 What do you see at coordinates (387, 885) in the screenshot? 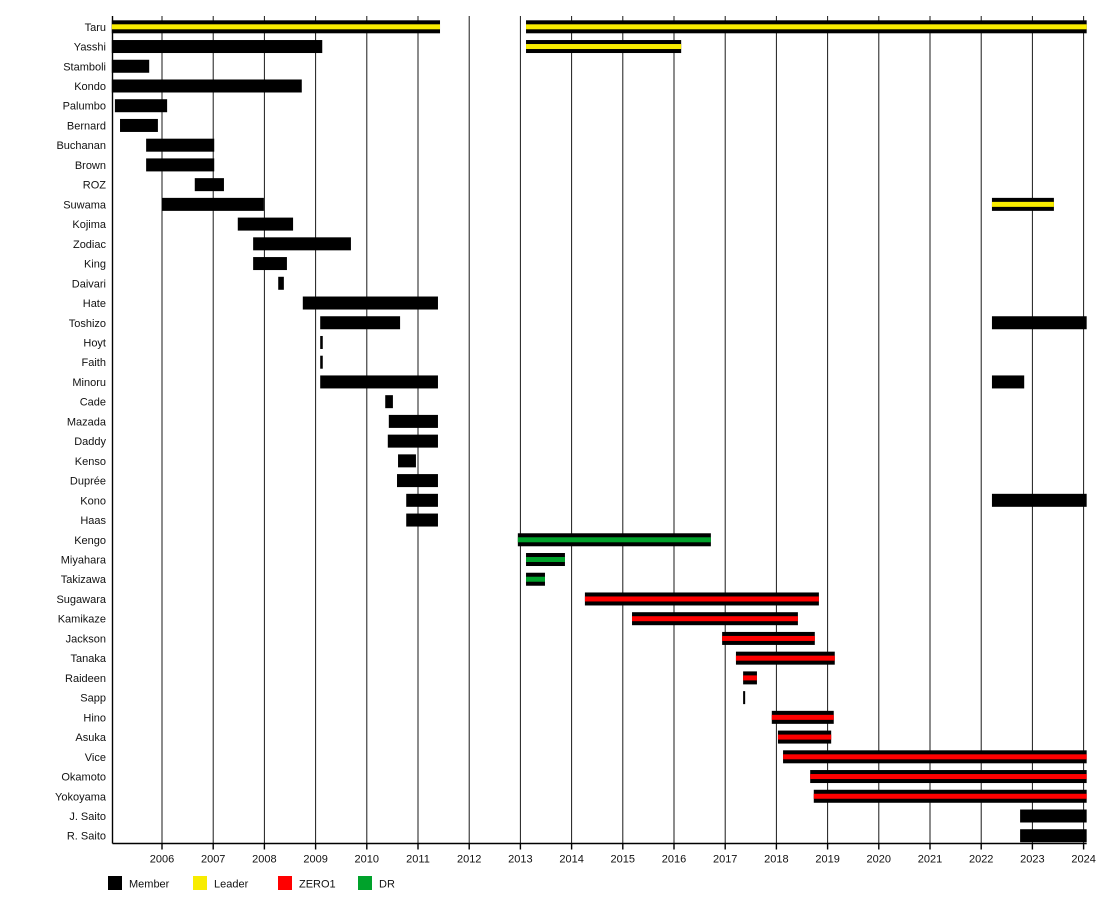
I see `legend-label-dr: DR` at bounding box center [387, 885].